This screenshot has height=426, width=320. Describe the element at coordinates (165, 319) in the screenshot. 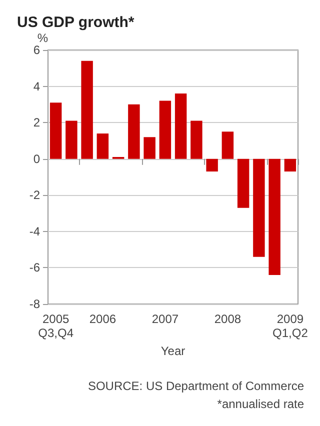

I see `x-tick-label: 2007` at that location.